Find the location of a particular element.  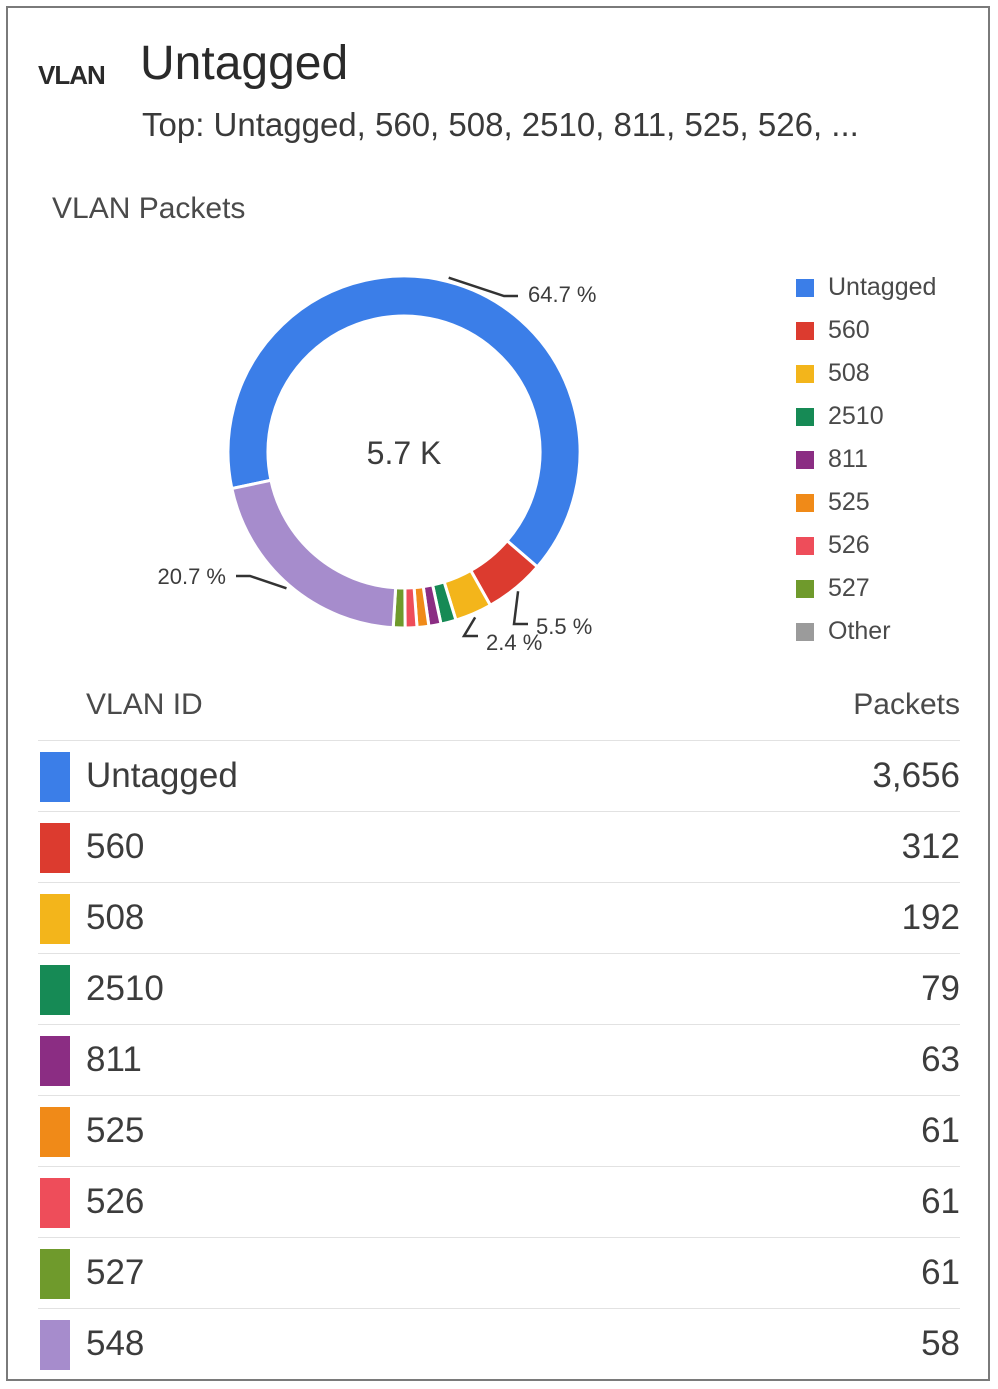

vlan-id-cell: 508 is located at coordinates (115, 917).